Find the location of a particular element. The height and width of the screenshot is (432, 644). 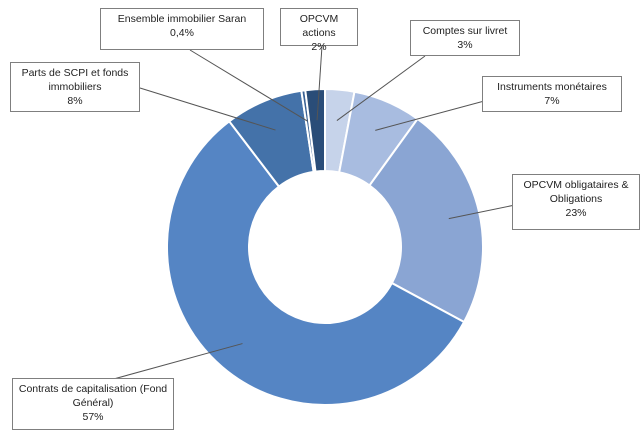

data-label: Parts de SCPI et fonds immobiliers 8% is located at coordinates (75, 87).